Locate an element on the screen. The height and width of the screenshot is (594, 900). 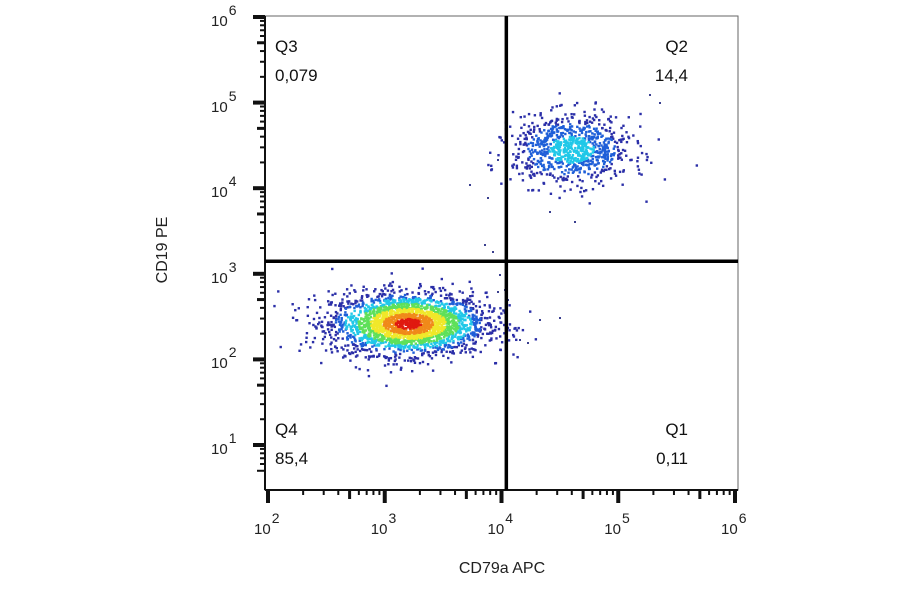
quadrant-q1-value: 0,11 is located at coordinates (672, 458).